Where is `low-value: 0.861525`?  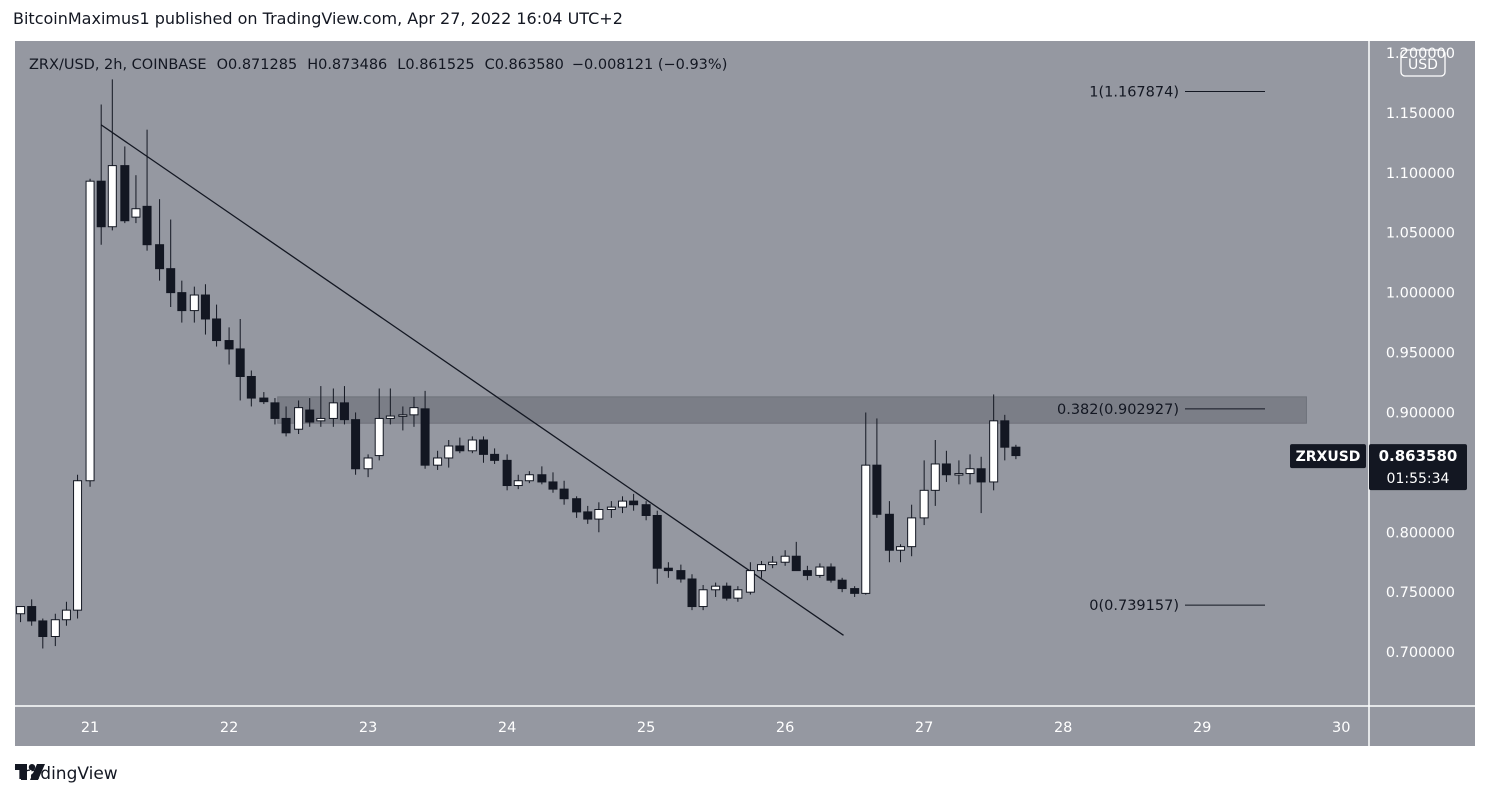 low-value: 0.861525 is located at coordinates (439, 65).